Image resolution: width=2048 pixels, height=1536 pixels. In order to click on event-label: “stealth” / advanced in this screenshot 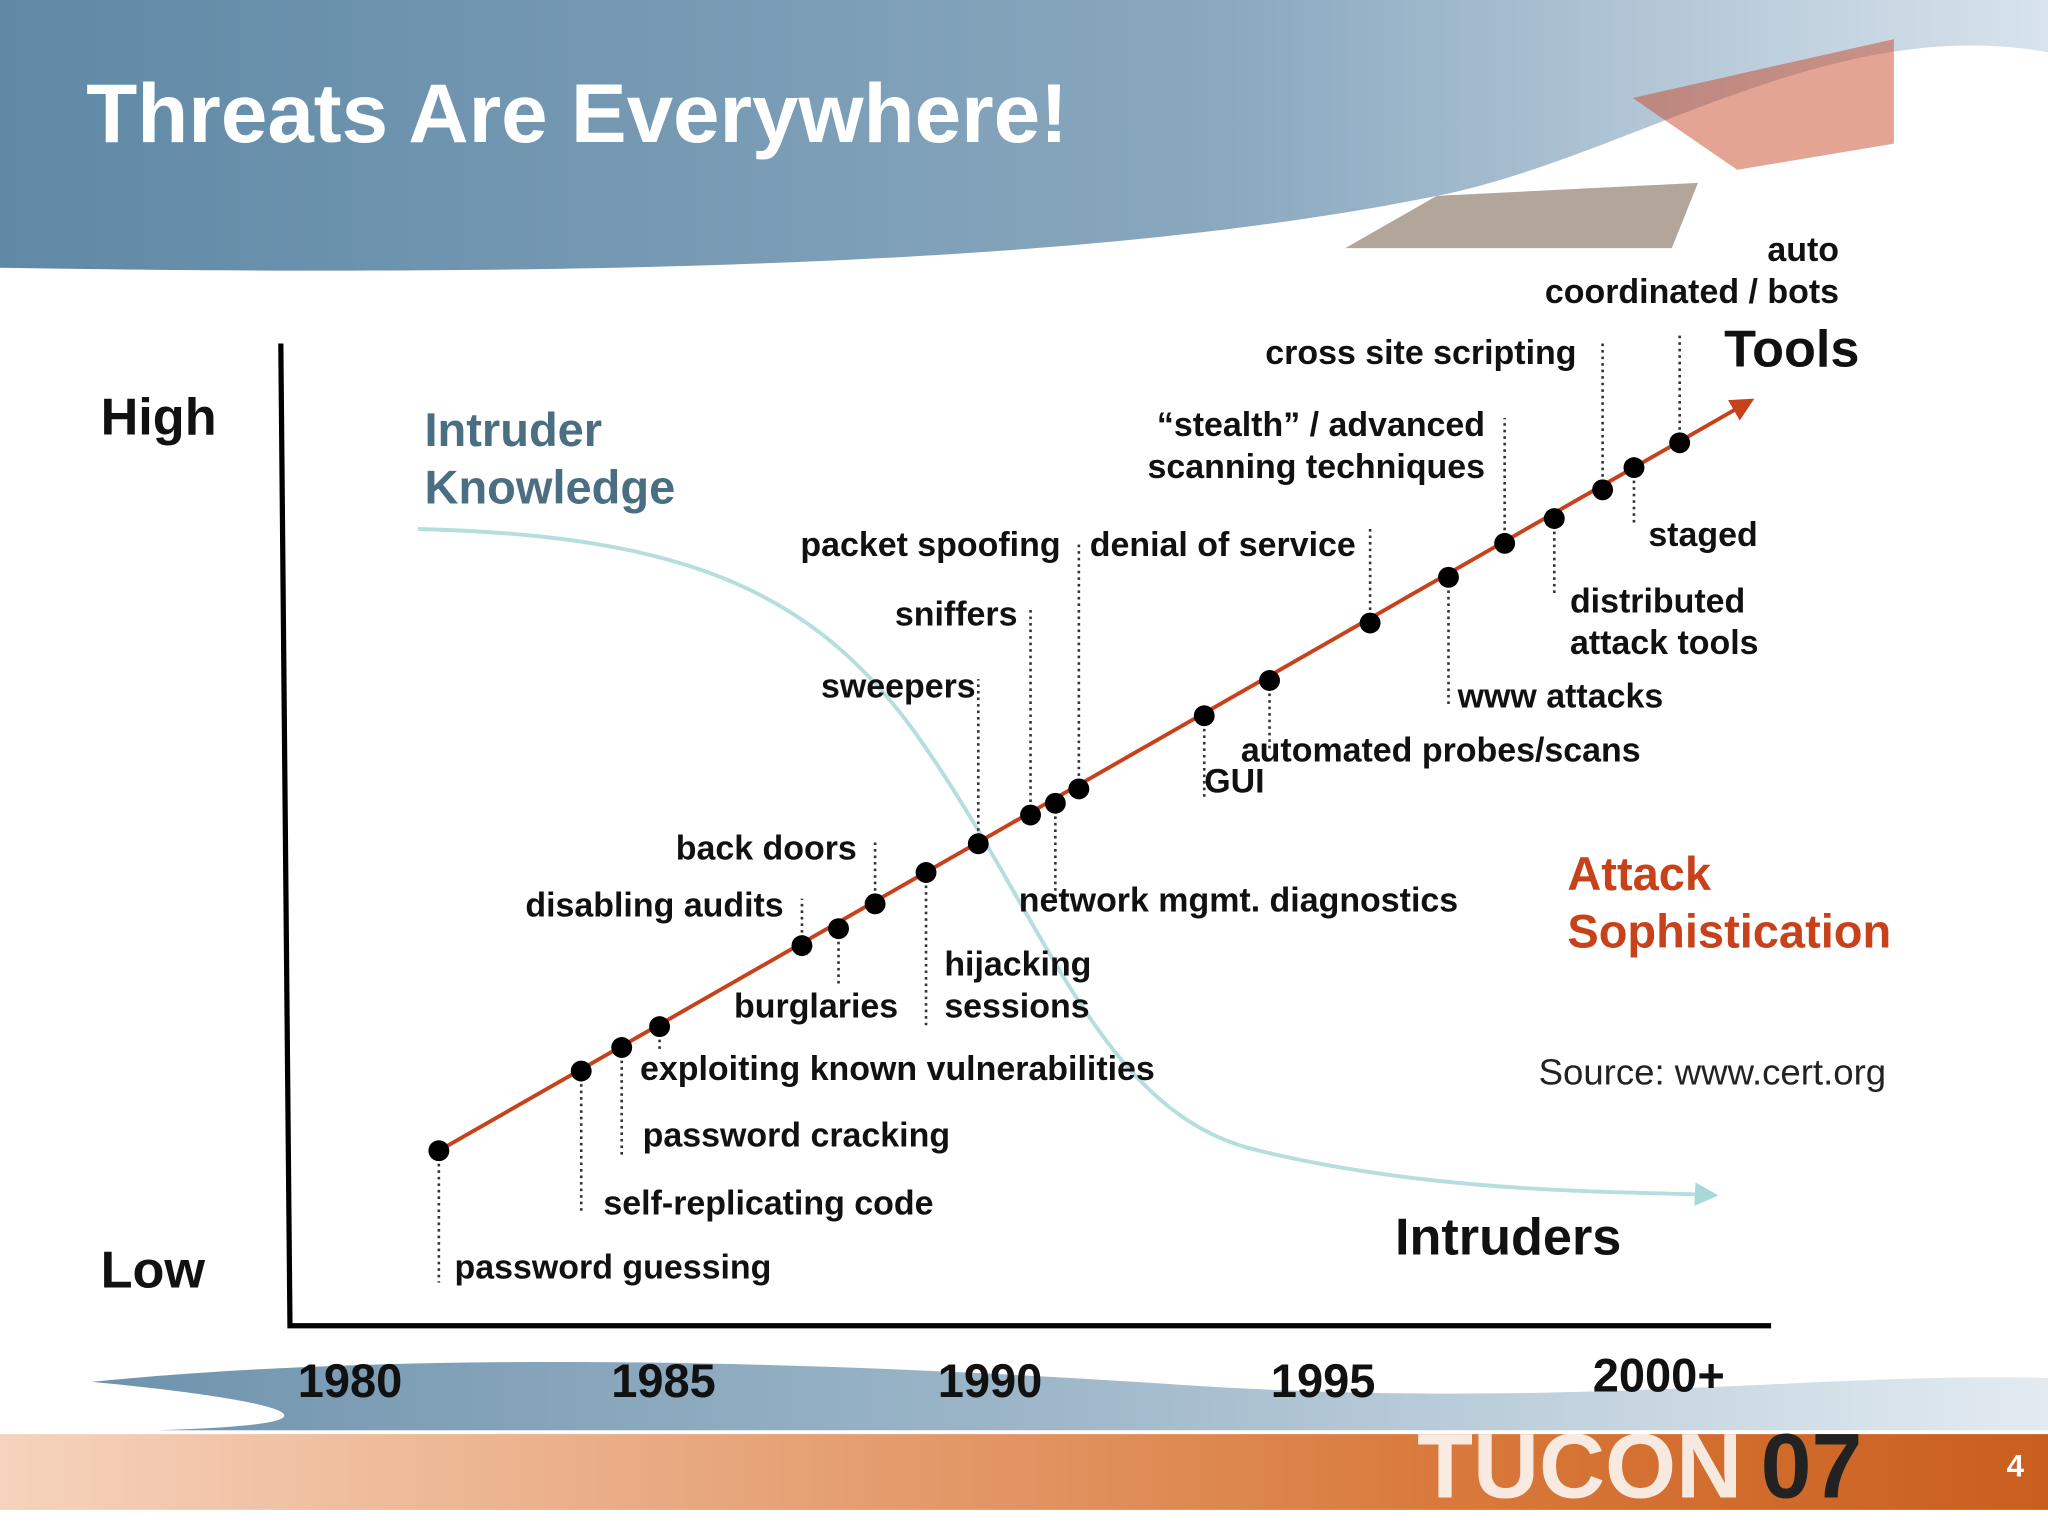, I will do `click(1321, 425)`.